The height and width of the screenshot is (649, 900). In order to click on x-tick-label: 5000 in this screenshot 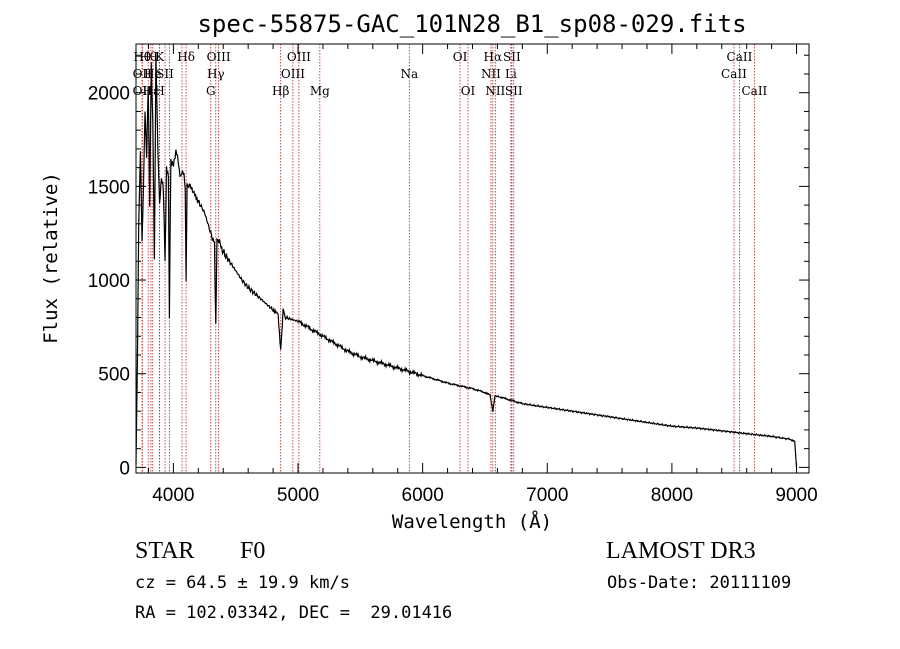, I will do `click(298, 495)`.